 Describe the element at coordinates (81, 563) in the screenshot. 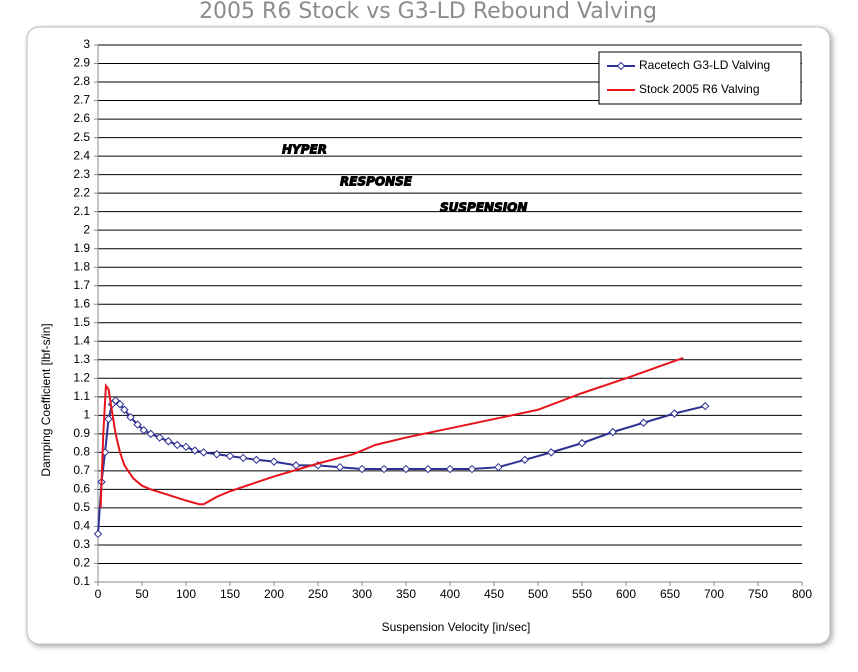

I see `y-tick-label: 0.2` at that location.